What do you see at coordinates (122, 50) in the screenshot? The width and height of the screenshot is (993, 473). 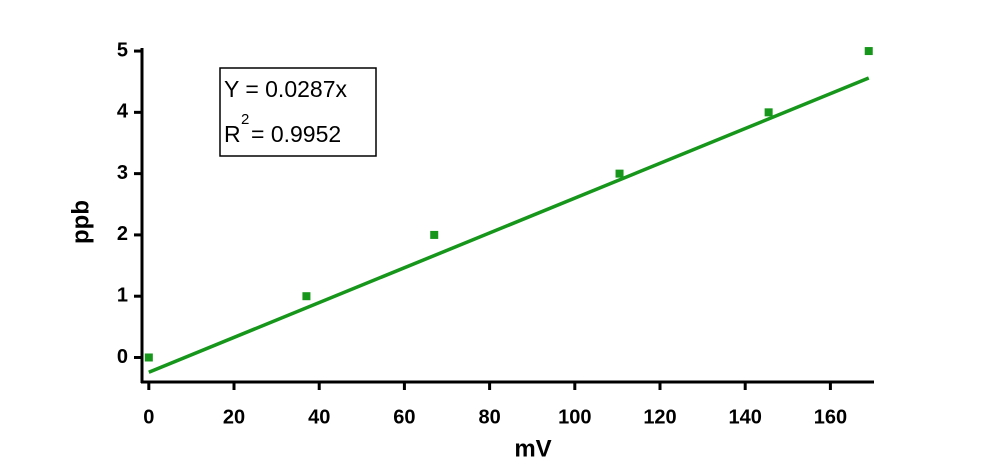 I see `y-tick-label: 5` at bounding box center [122, 50].